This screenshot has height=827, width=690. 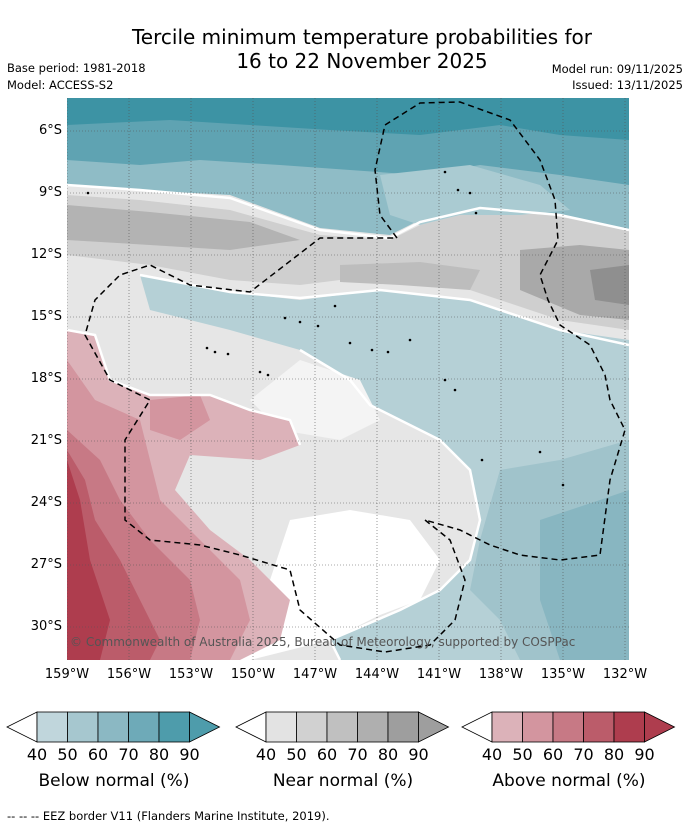 I want to click on longitude-tick-label: 132°W, so click(x=625, y=674).